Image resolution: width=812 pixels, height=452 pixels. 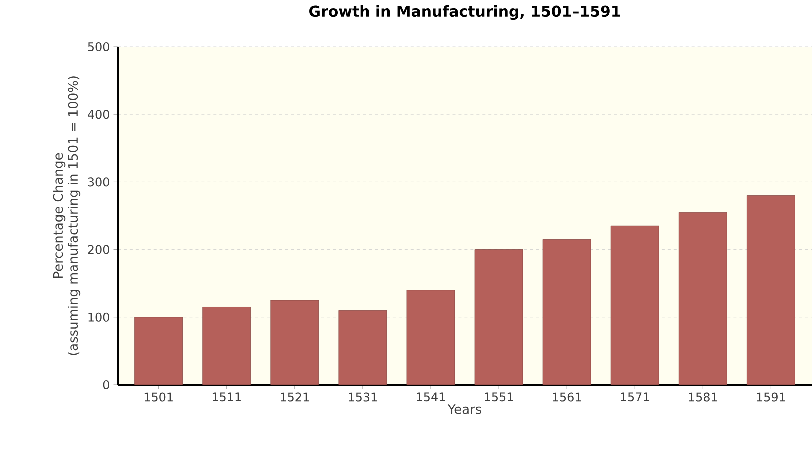 What do you see at coordinates (99, 182) in the screenshot?
I see `y-tick-label: 300` at bounding box center [99, 182].